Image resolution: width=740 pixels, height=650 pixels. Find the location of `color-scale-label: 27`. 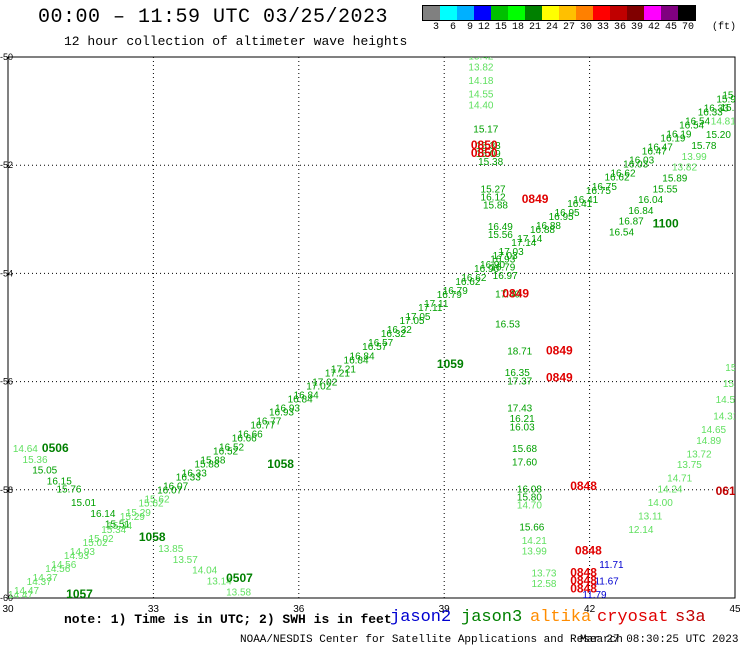

color-scale-label: 27 is located at coordinates (568, 27).